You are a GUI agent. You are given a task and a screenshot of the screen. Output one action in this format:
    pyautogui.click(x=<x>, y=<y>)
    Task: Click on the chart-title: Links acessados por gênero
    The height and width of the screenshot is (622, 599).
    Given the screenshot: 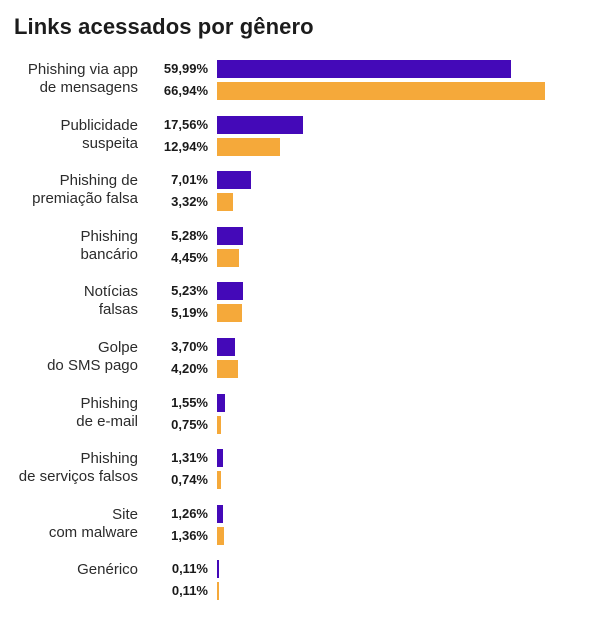 What is the action you would take?
    pyautogui.click(x=164, y=26)
    